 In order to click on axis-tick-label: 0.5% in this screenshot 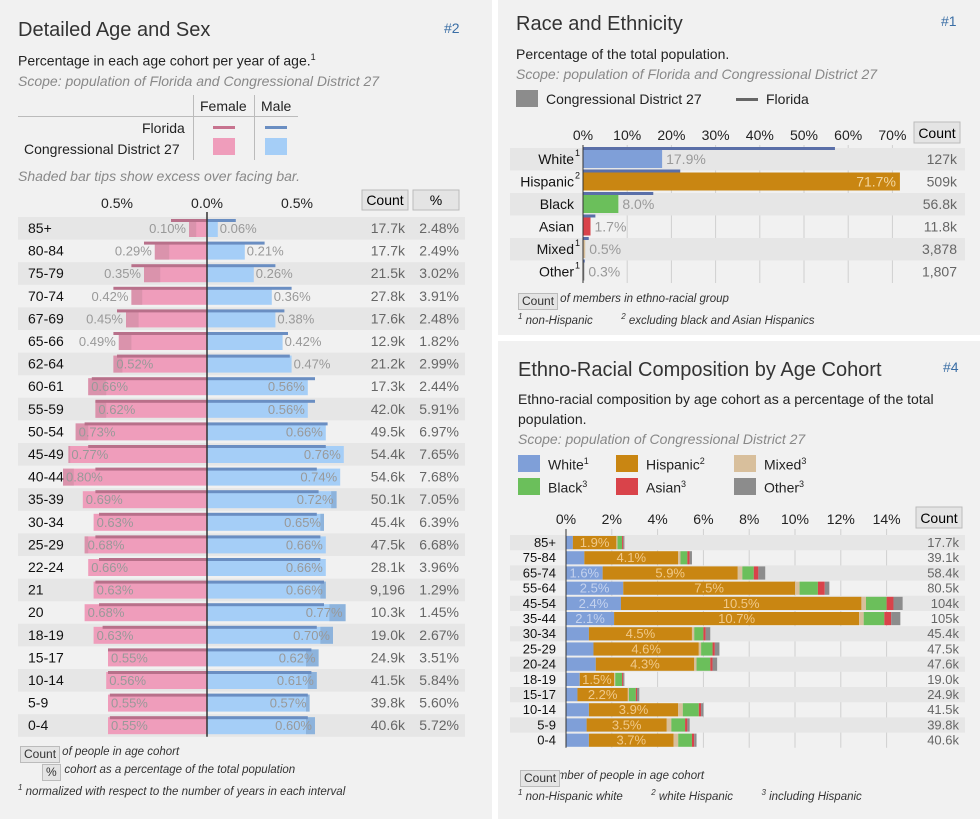, I will do `click(117, 203)`.